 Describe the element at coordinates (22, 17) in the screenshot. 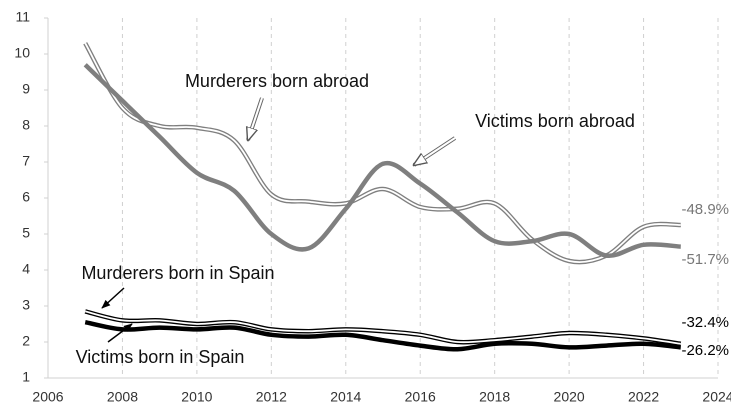

I see `y-tick-label: 11` at that location.